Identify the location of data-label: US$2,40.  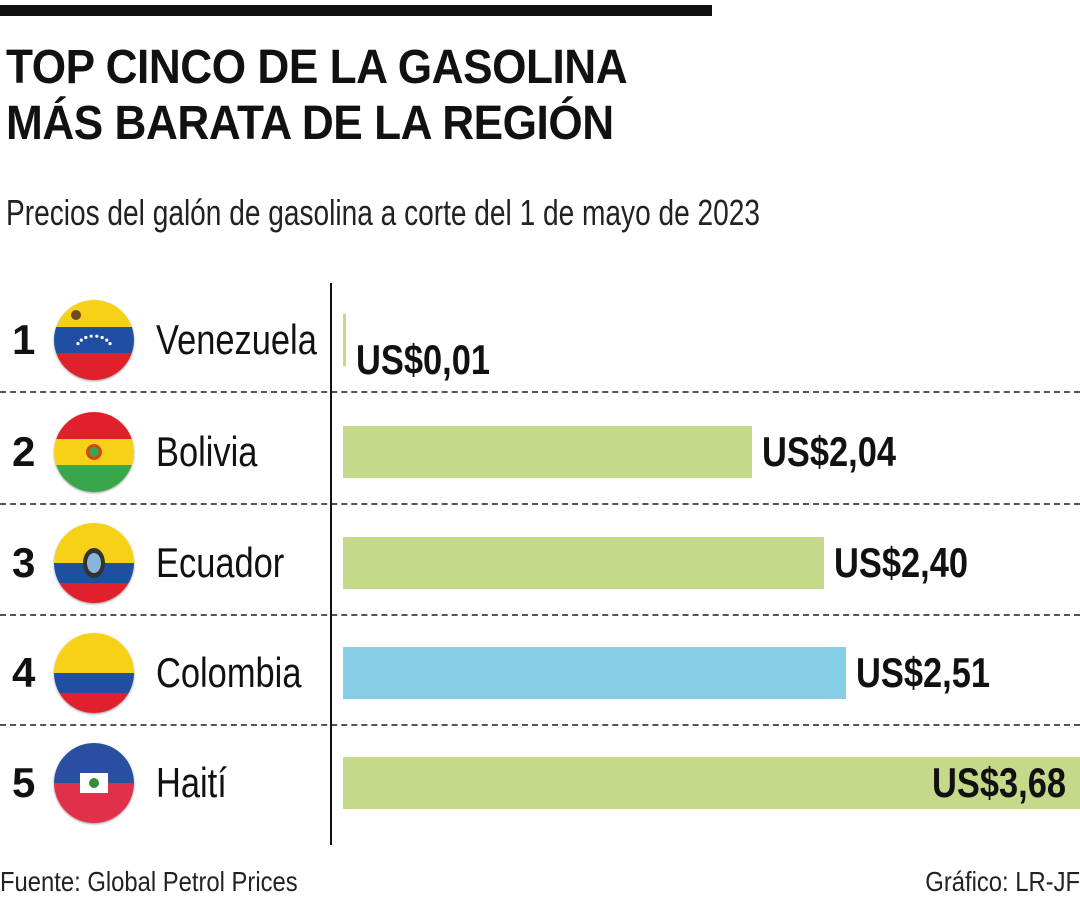
(900, 562).